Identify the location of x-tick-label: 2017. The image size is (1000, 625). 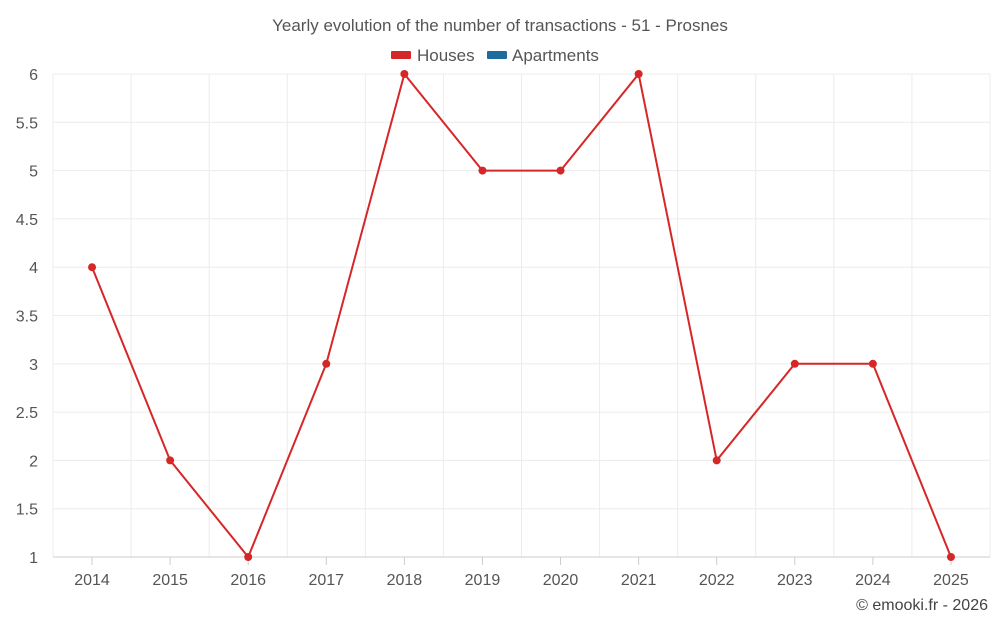
(326, 580).